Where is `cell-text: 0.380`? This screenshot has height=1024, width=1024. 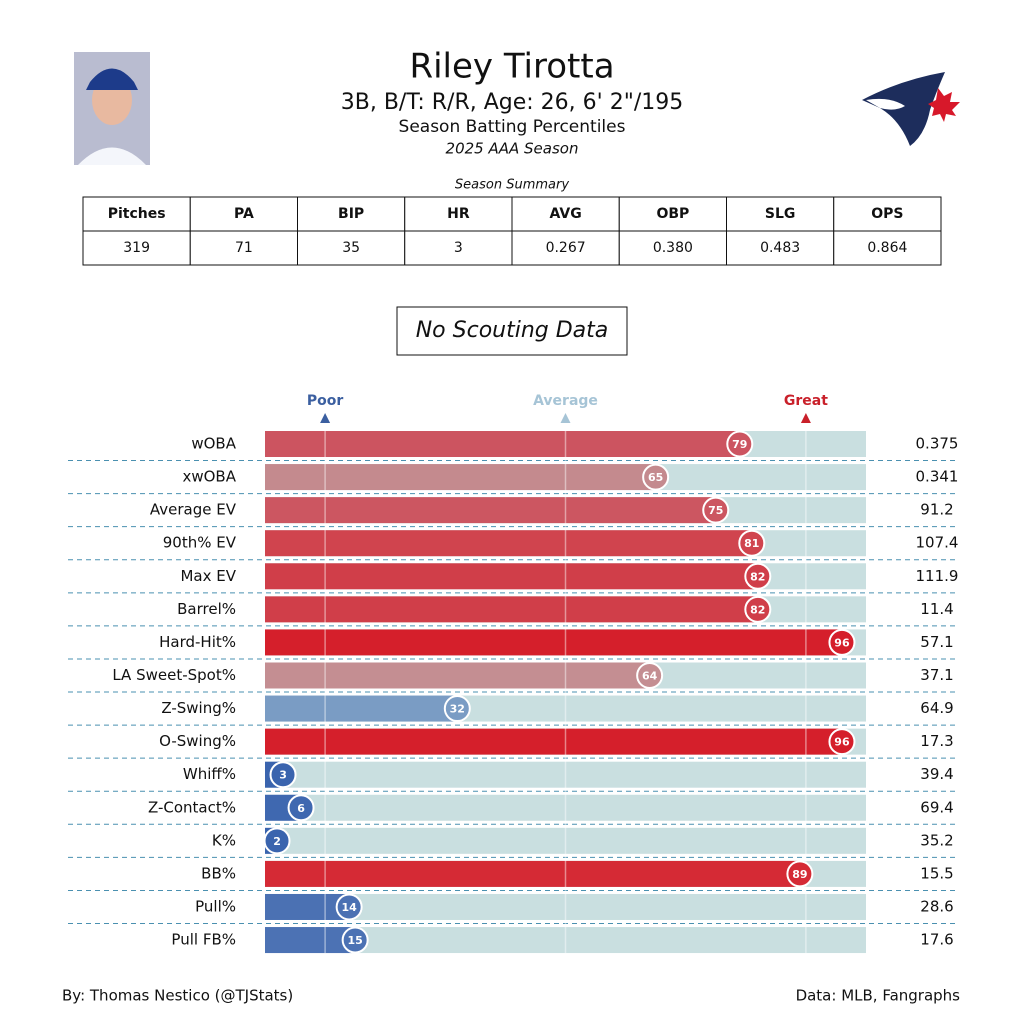
cell-text: 0.380 is located at coordinates (673, 248).